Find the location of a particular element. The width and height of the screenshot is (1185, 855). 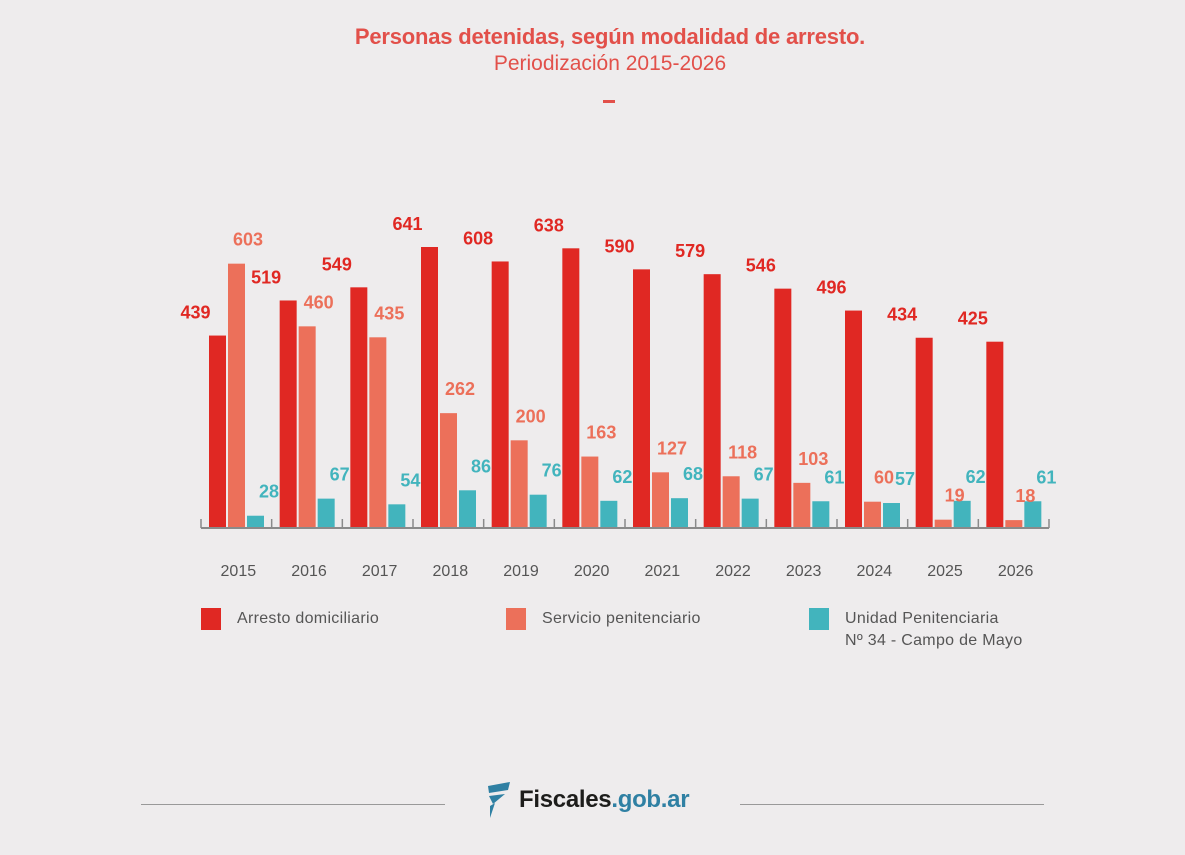

x-tick-label: 2026 is located at coordinates (1016, 571).